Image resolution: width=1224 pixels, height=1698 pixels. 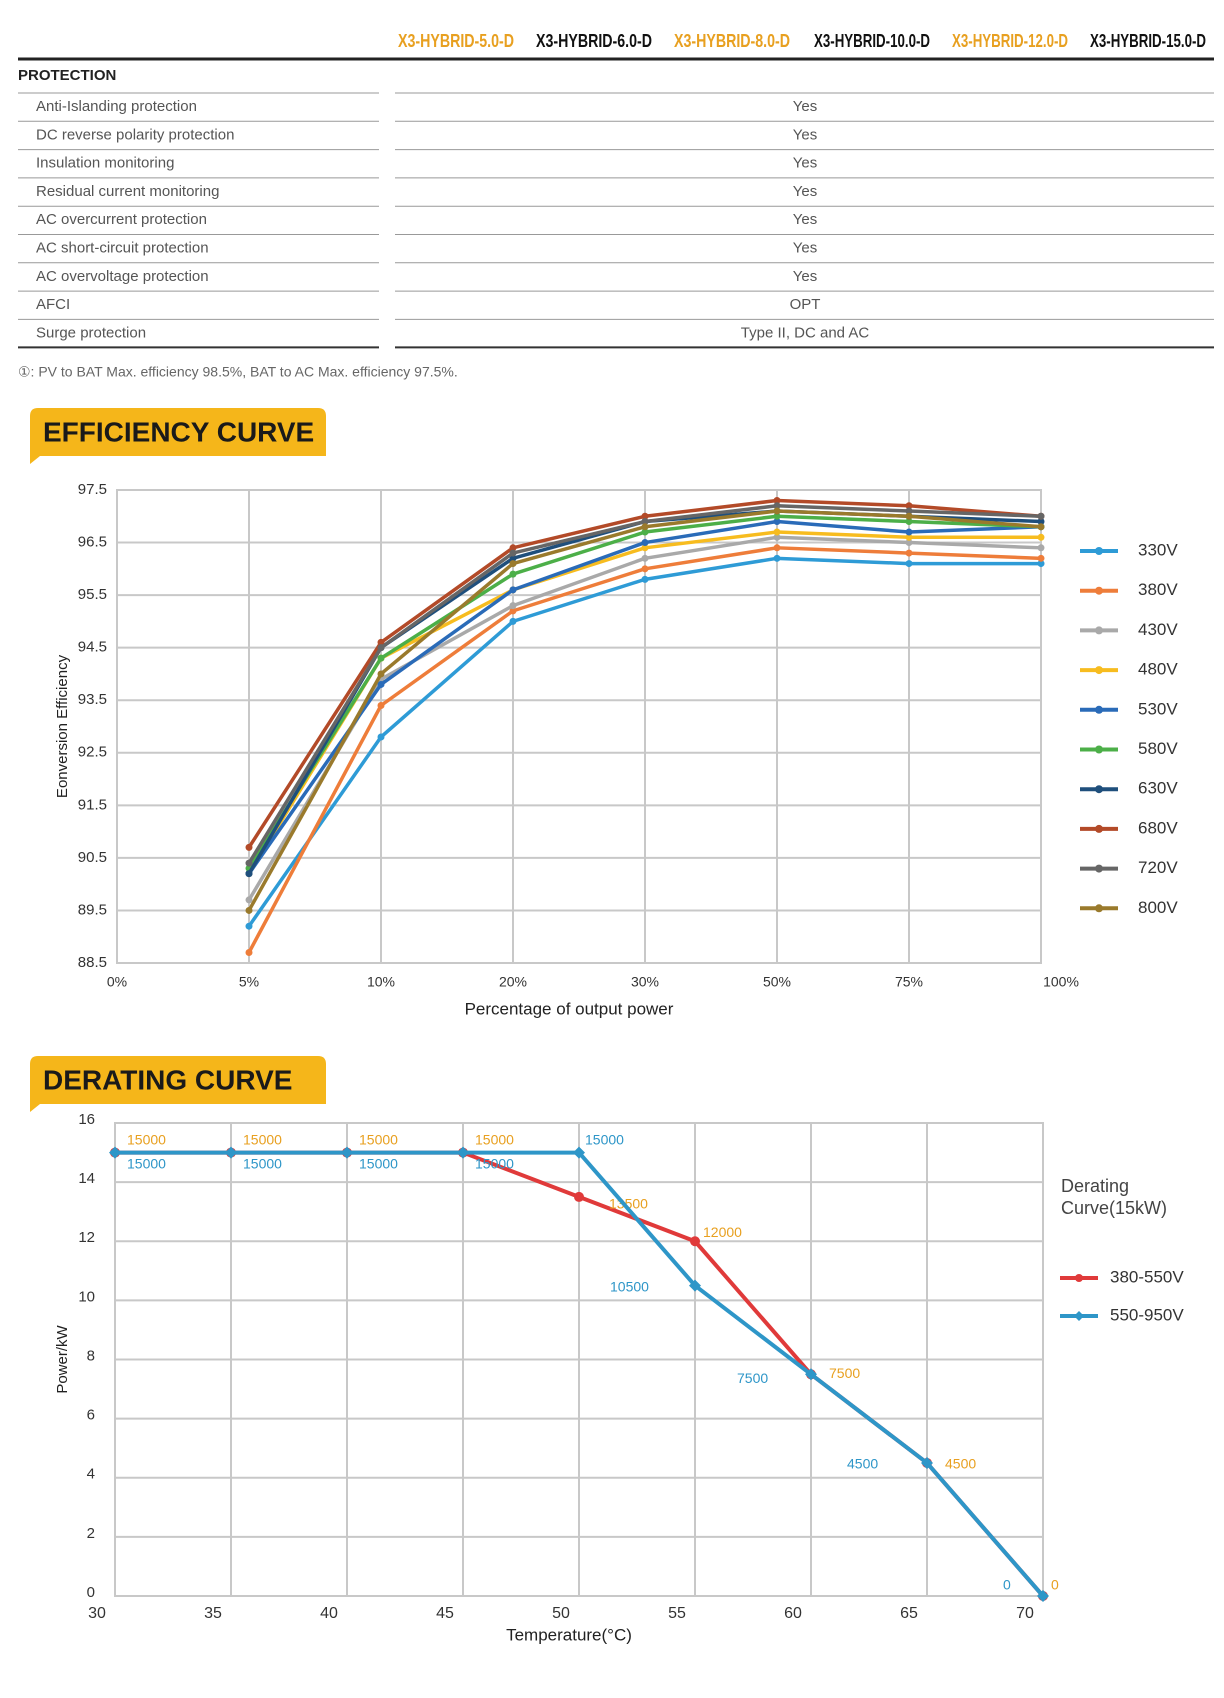 What do you see at coordinates (62, 726) in the screenshot?
I see `y-axis-title: Eonversion Efficiency` at bounding box center [62, 726].